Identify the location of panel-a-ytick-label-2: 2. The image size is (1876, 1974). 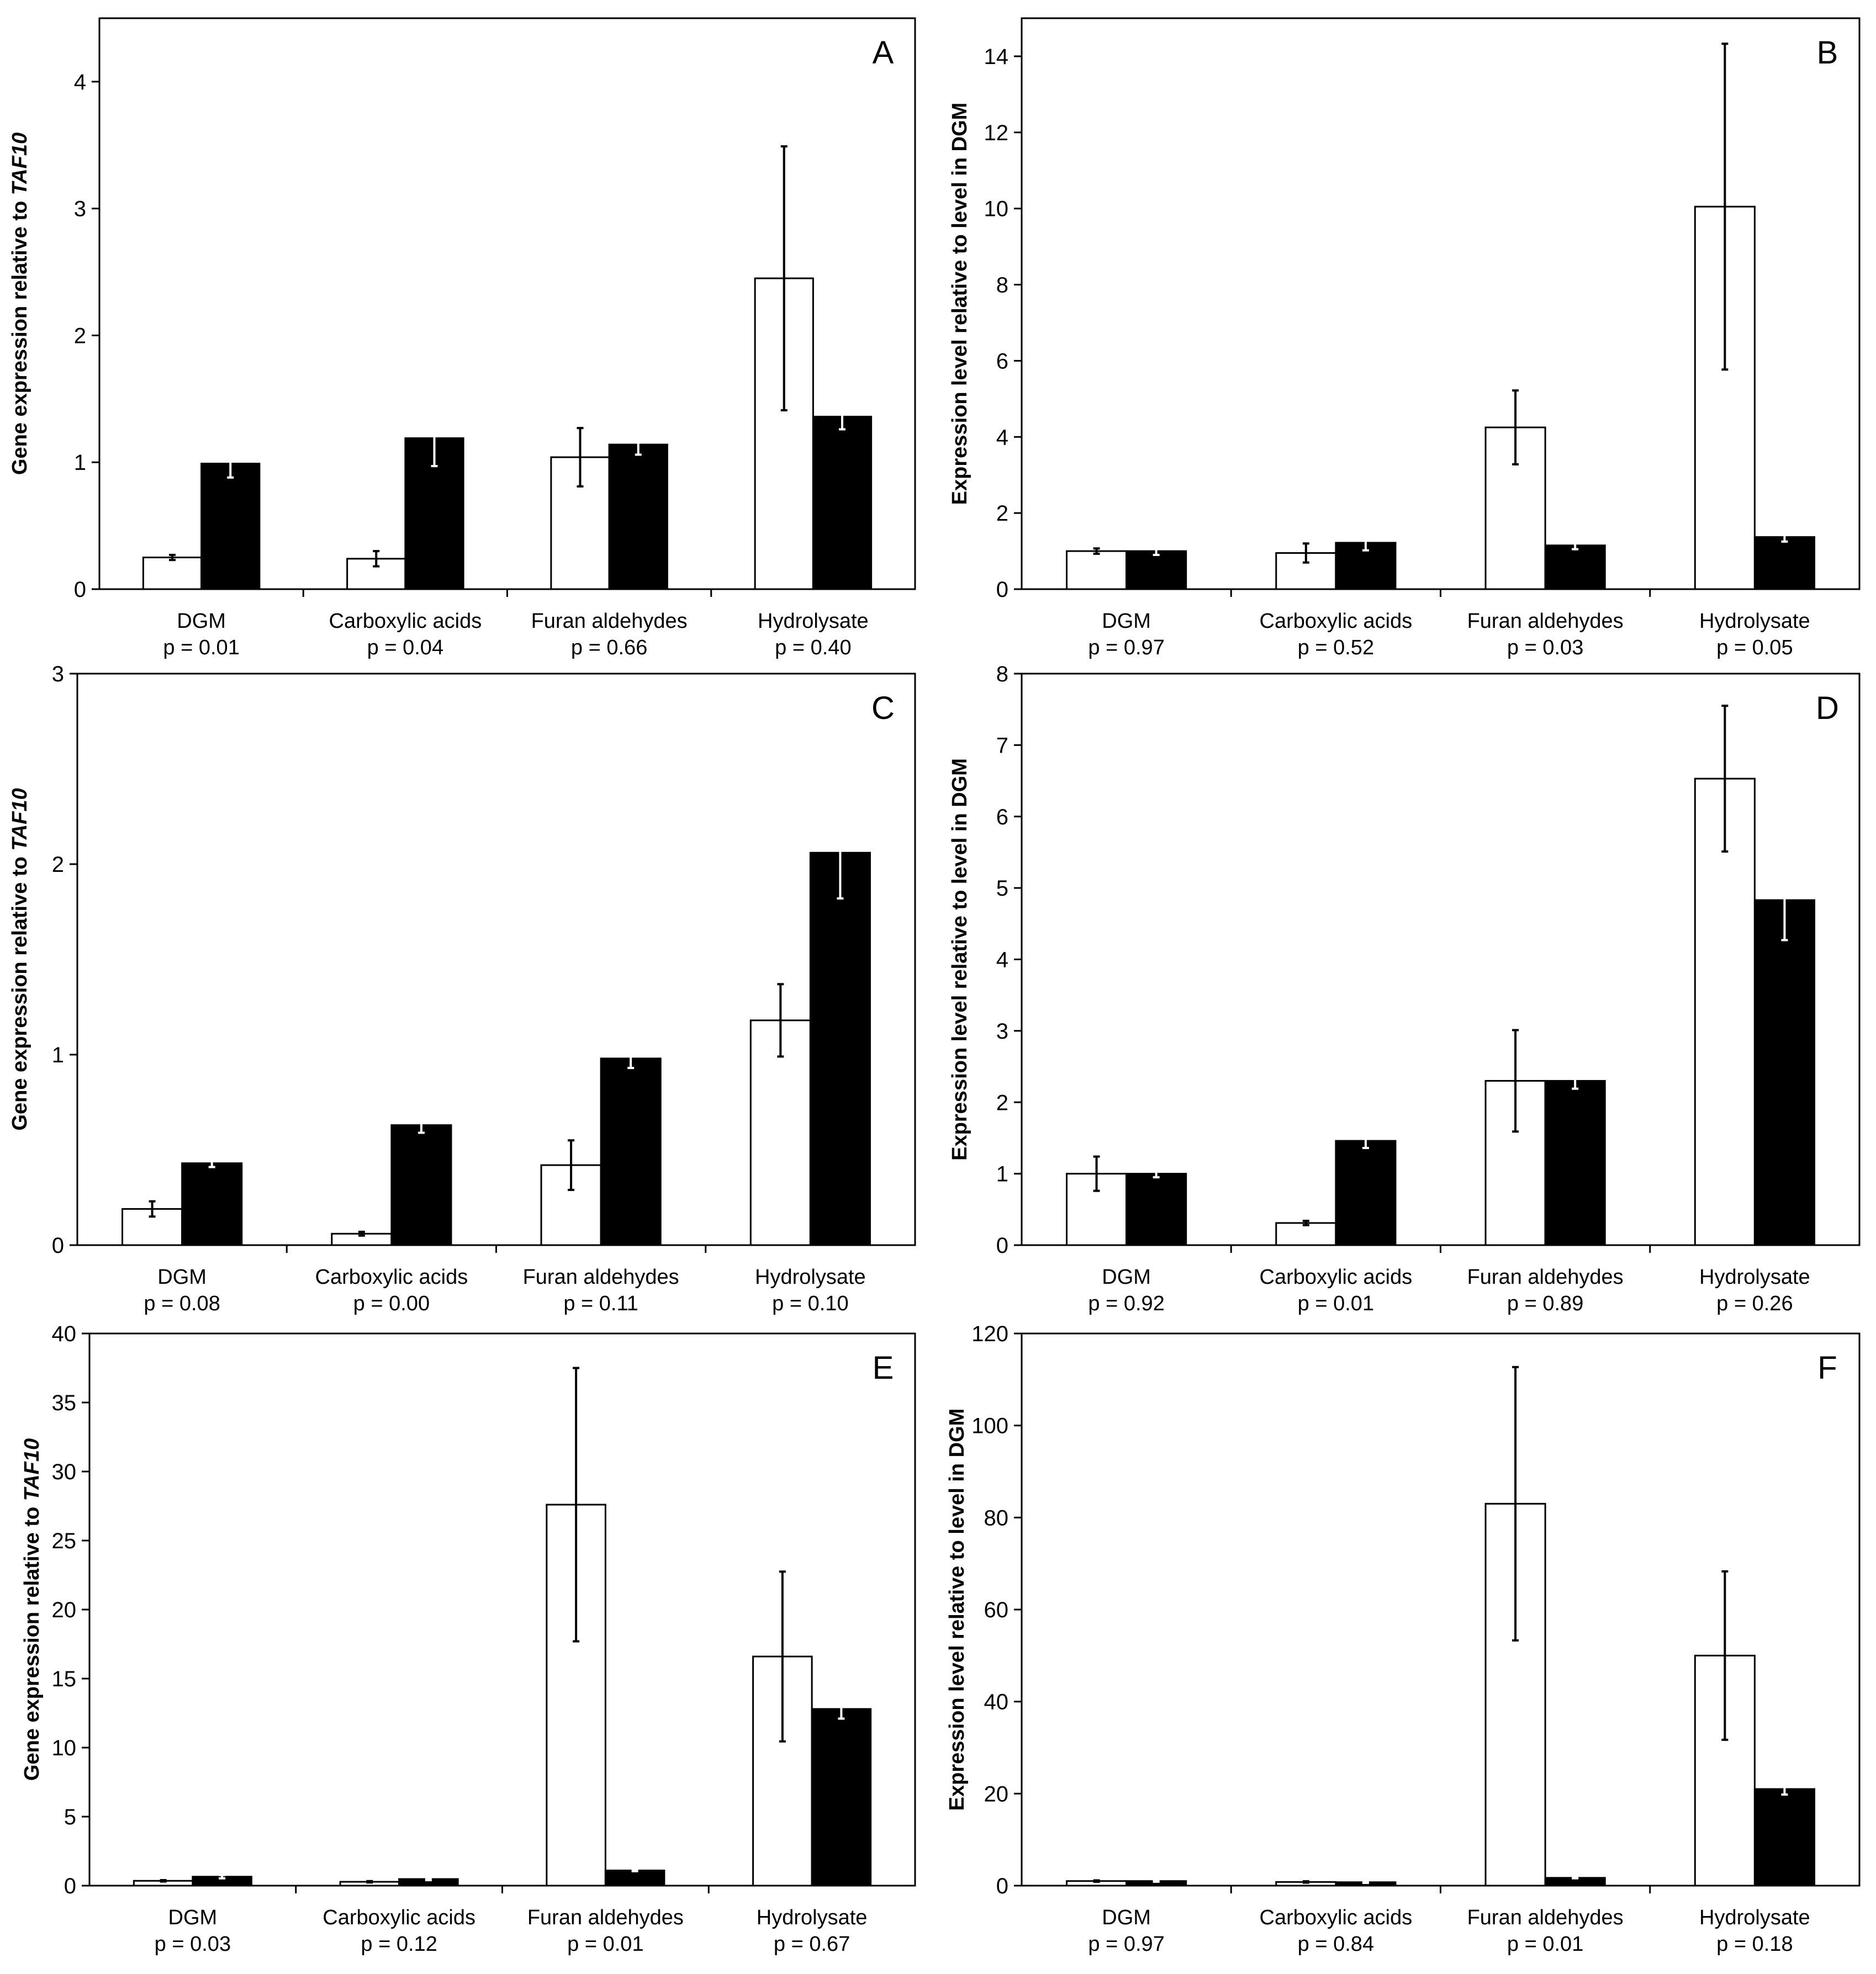
(80, 336).